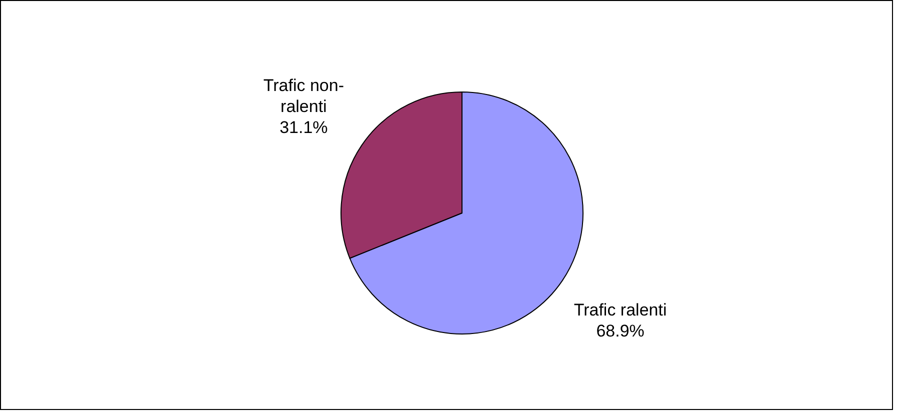 This screenshot has height=417, width=906. What do you see at coordinates (304, 127) in the screenshot?
I see `data-label: 31.1%` at bounding box center [304, 127].